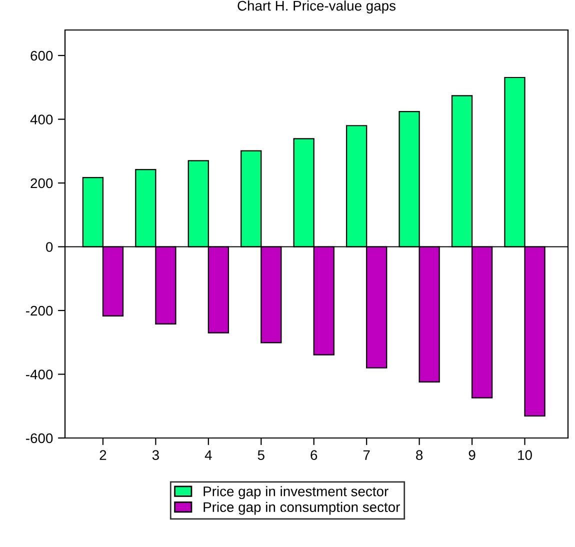 This screenshot has width=575, height=547. Describe the element at coordinates (39, 311) in the screenshot. I see `y-tick-label: -200` at that location.